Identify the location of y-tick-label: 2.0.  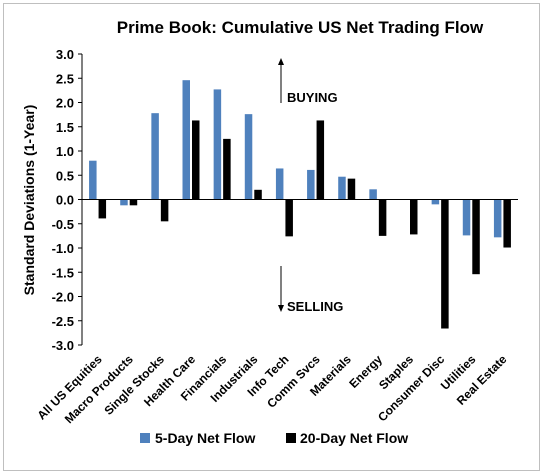
(65, 103).